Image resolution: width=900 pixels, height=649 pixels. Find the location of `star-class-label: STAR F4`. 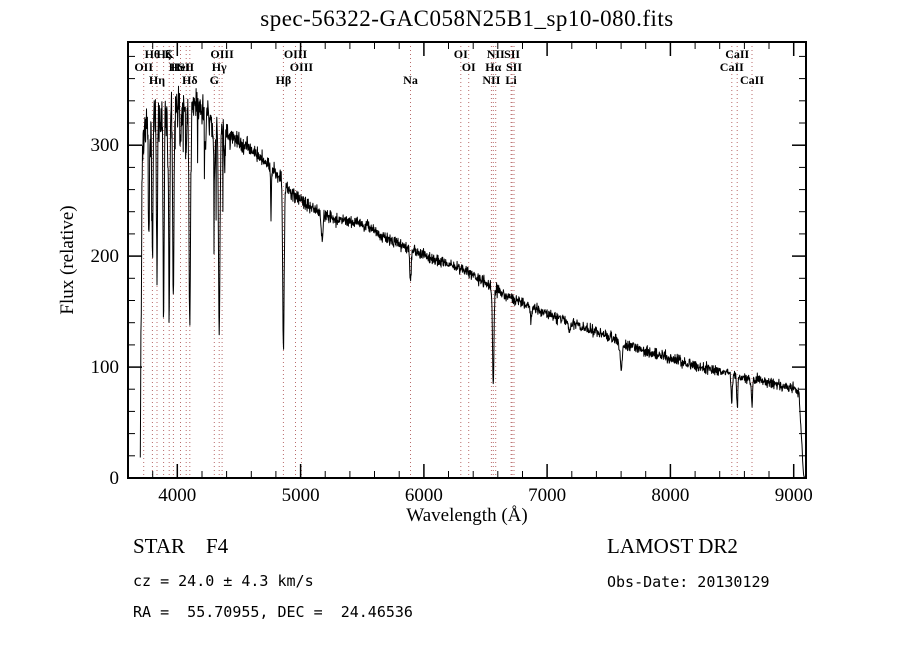

star-class-label: STAR F4 is located at coordinates (181, 546).